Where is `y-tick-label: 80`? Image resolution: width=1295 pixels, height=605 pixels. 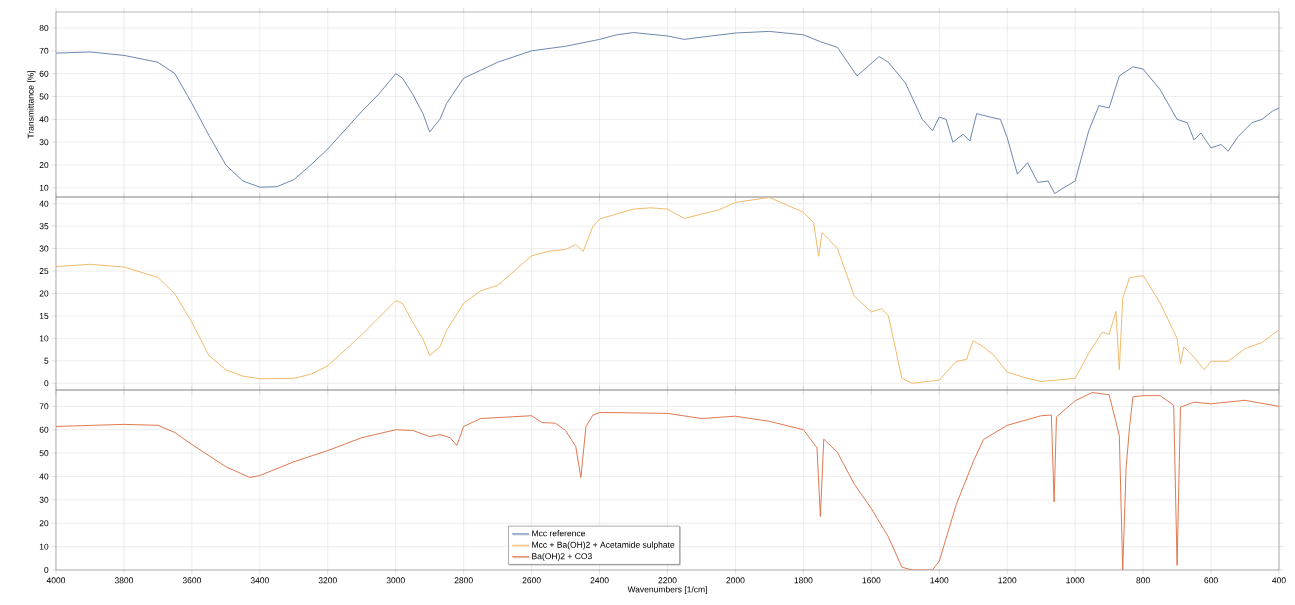
y-tick-label: 80 is located at coordinates (44, 27).